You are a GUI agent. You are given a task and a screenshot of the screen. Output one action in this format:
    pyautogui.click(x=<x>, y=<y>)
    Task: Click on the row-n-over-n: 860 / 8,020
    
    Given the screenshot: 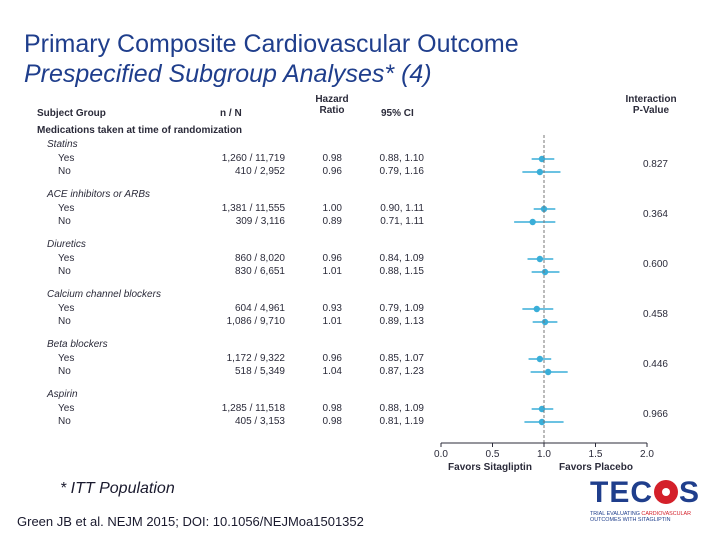 What is the action you would take?
    pyautogui.click(x=259, y=258)
    